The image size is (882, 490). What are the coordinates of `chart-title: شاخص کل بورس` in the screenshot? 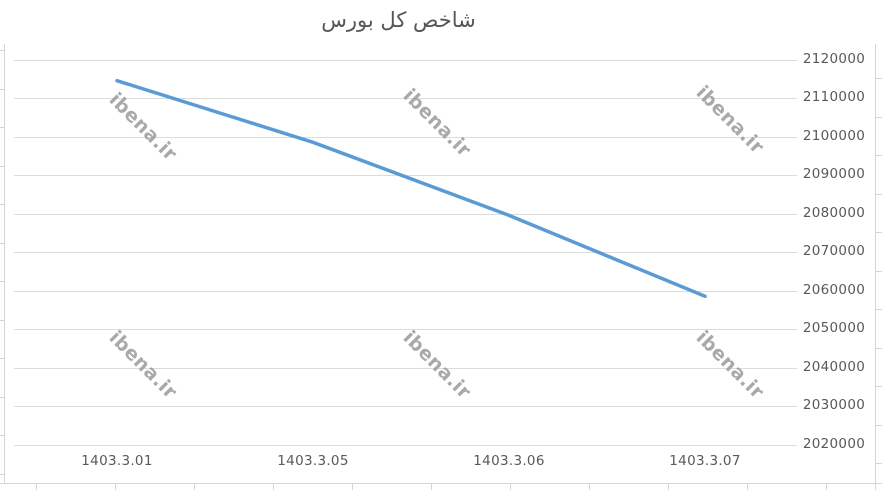 It's located at (398, 20).